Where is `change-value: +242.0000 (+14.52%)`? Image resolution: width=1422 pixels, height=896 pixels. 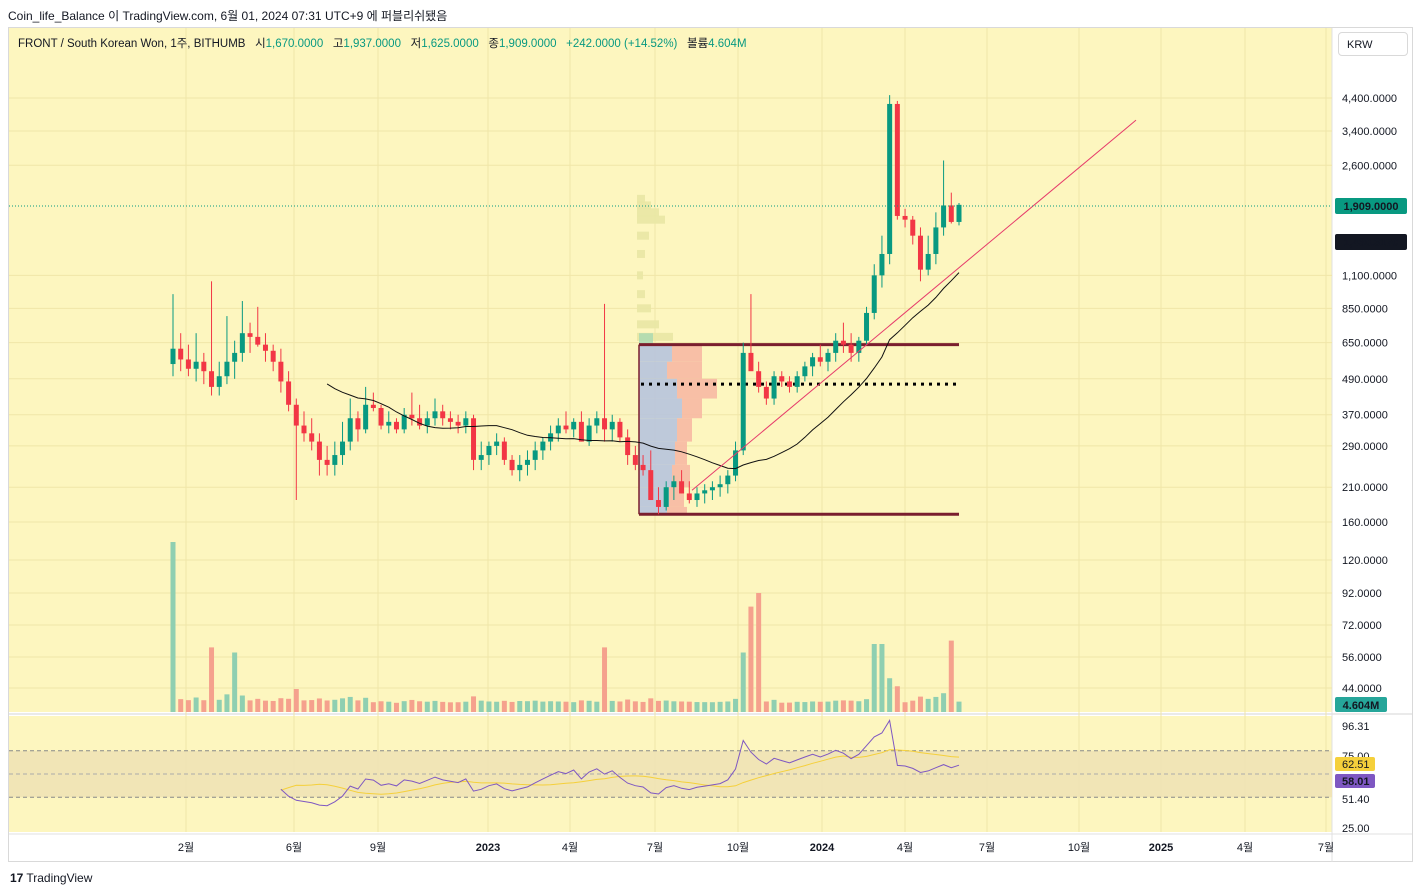 change-value: +242.0000 (+14.52%) is located at coordinates (622, 44).